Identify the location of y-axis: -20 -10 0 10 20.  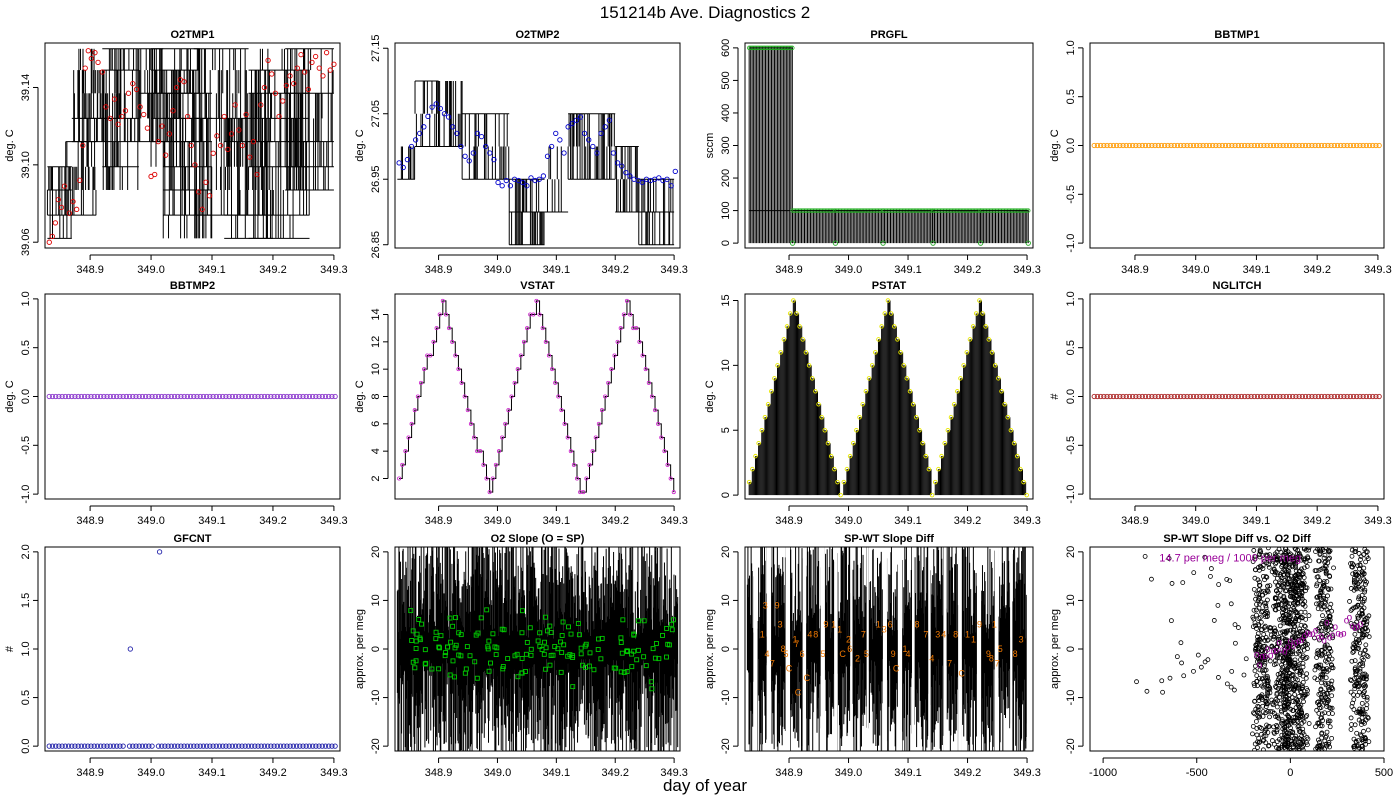
(729, 650).